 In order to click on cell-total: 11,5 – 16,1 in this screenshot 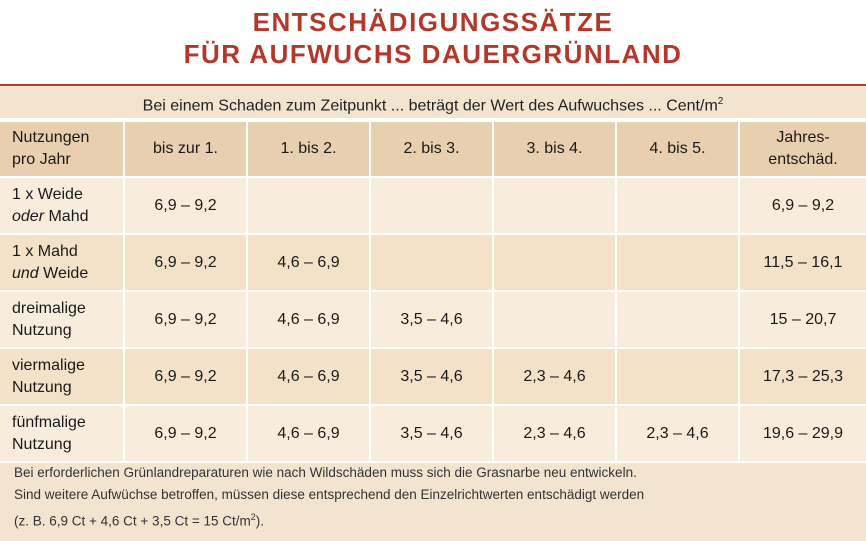, I will do `click(802, 262)`.